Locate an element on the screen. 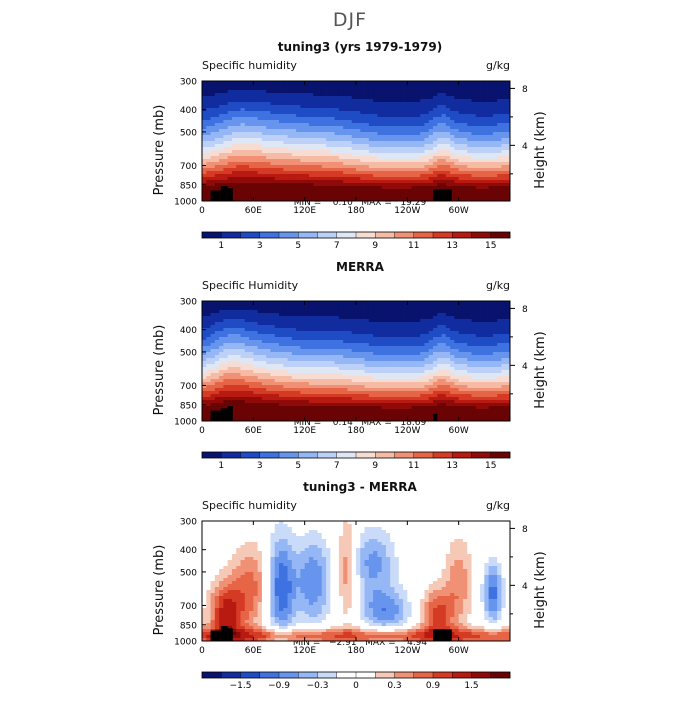  x-tick-label: 60W is located at coordinates (458, 211).